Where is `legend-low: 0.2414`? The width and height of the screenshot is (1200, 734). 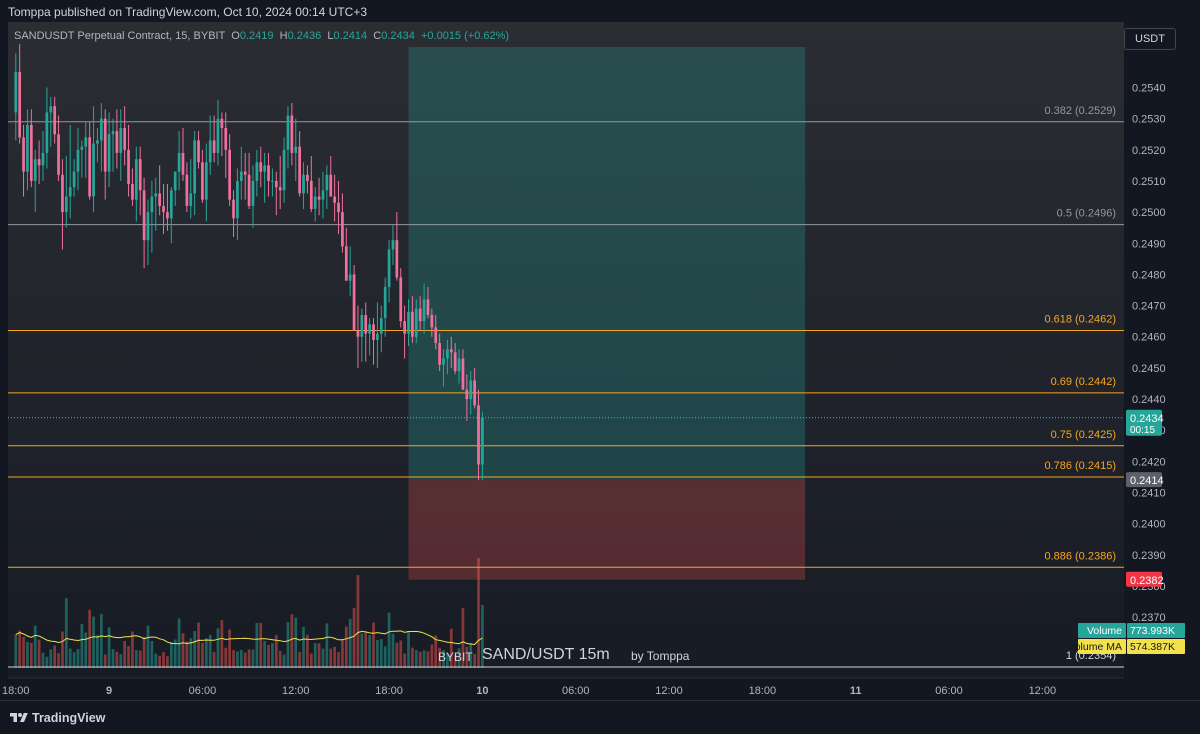 legend-low: 0.2414 is located at coordinates (350, 36).